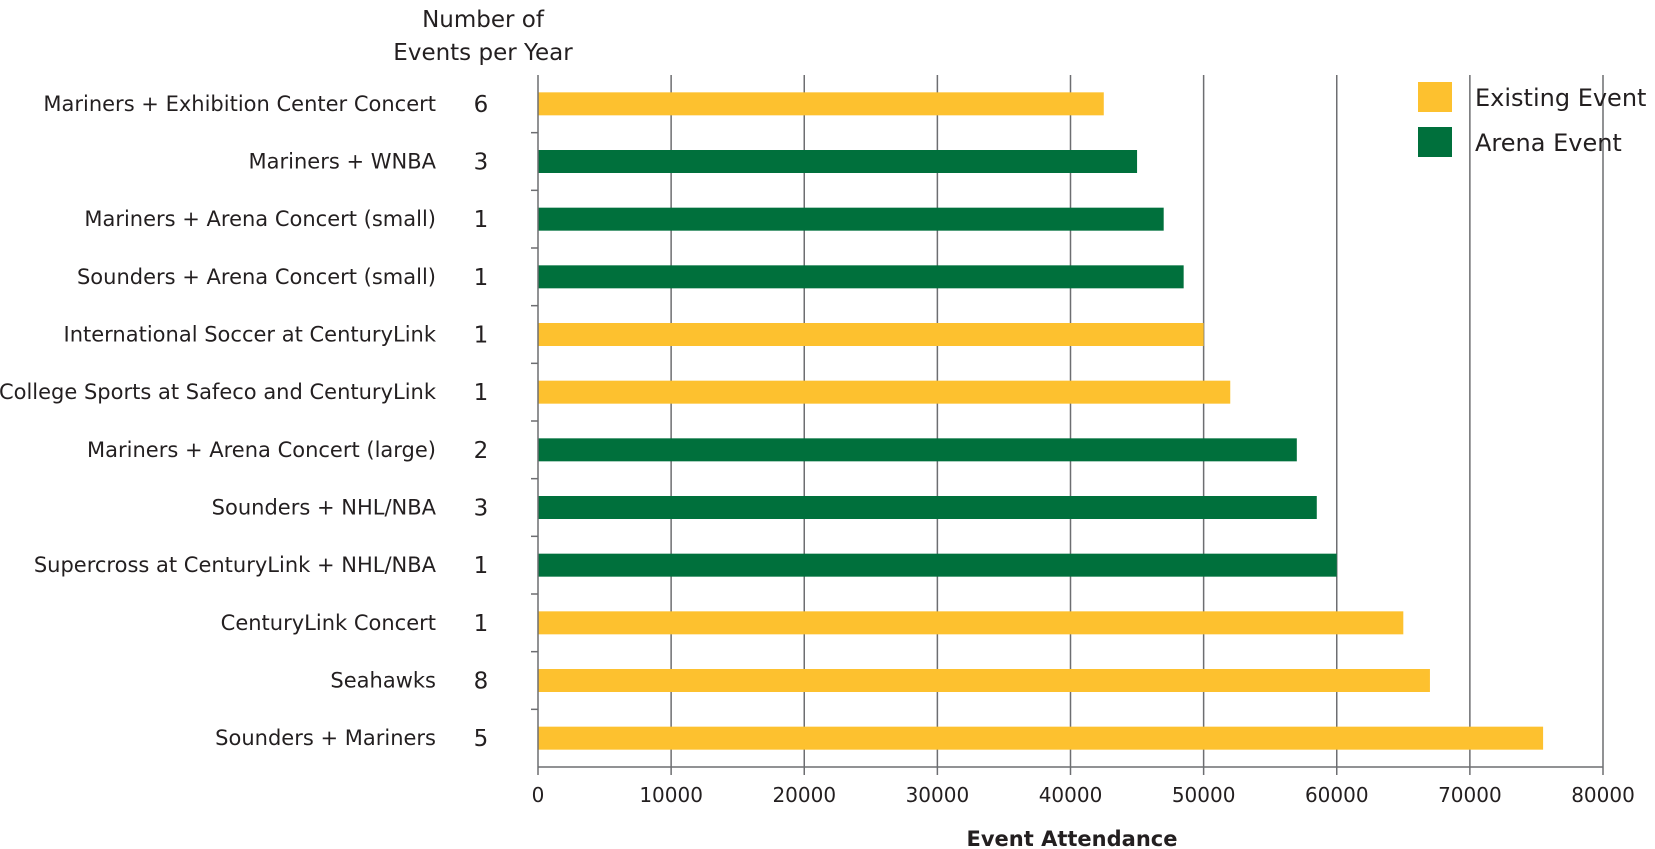 The image size is (1655, 849). What do you see at coordinates (538, 795) in the screenshot?
I see `x-tick-label: 0` at bounding box center [538, 795].